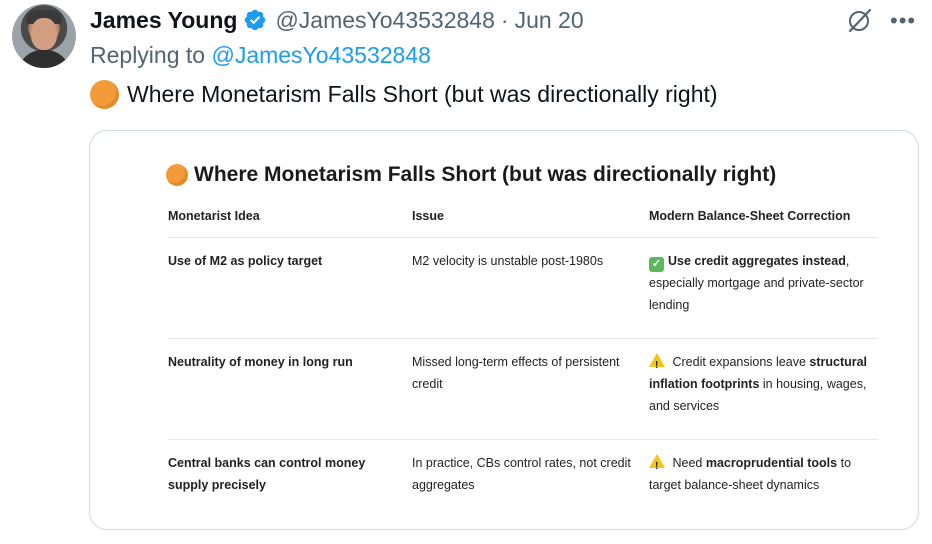  What do you see at coordinates (750, 474) in the screenshot?
I see `correction-rest: to target balance-sheet dynamics` at bounding box center [750, 474].